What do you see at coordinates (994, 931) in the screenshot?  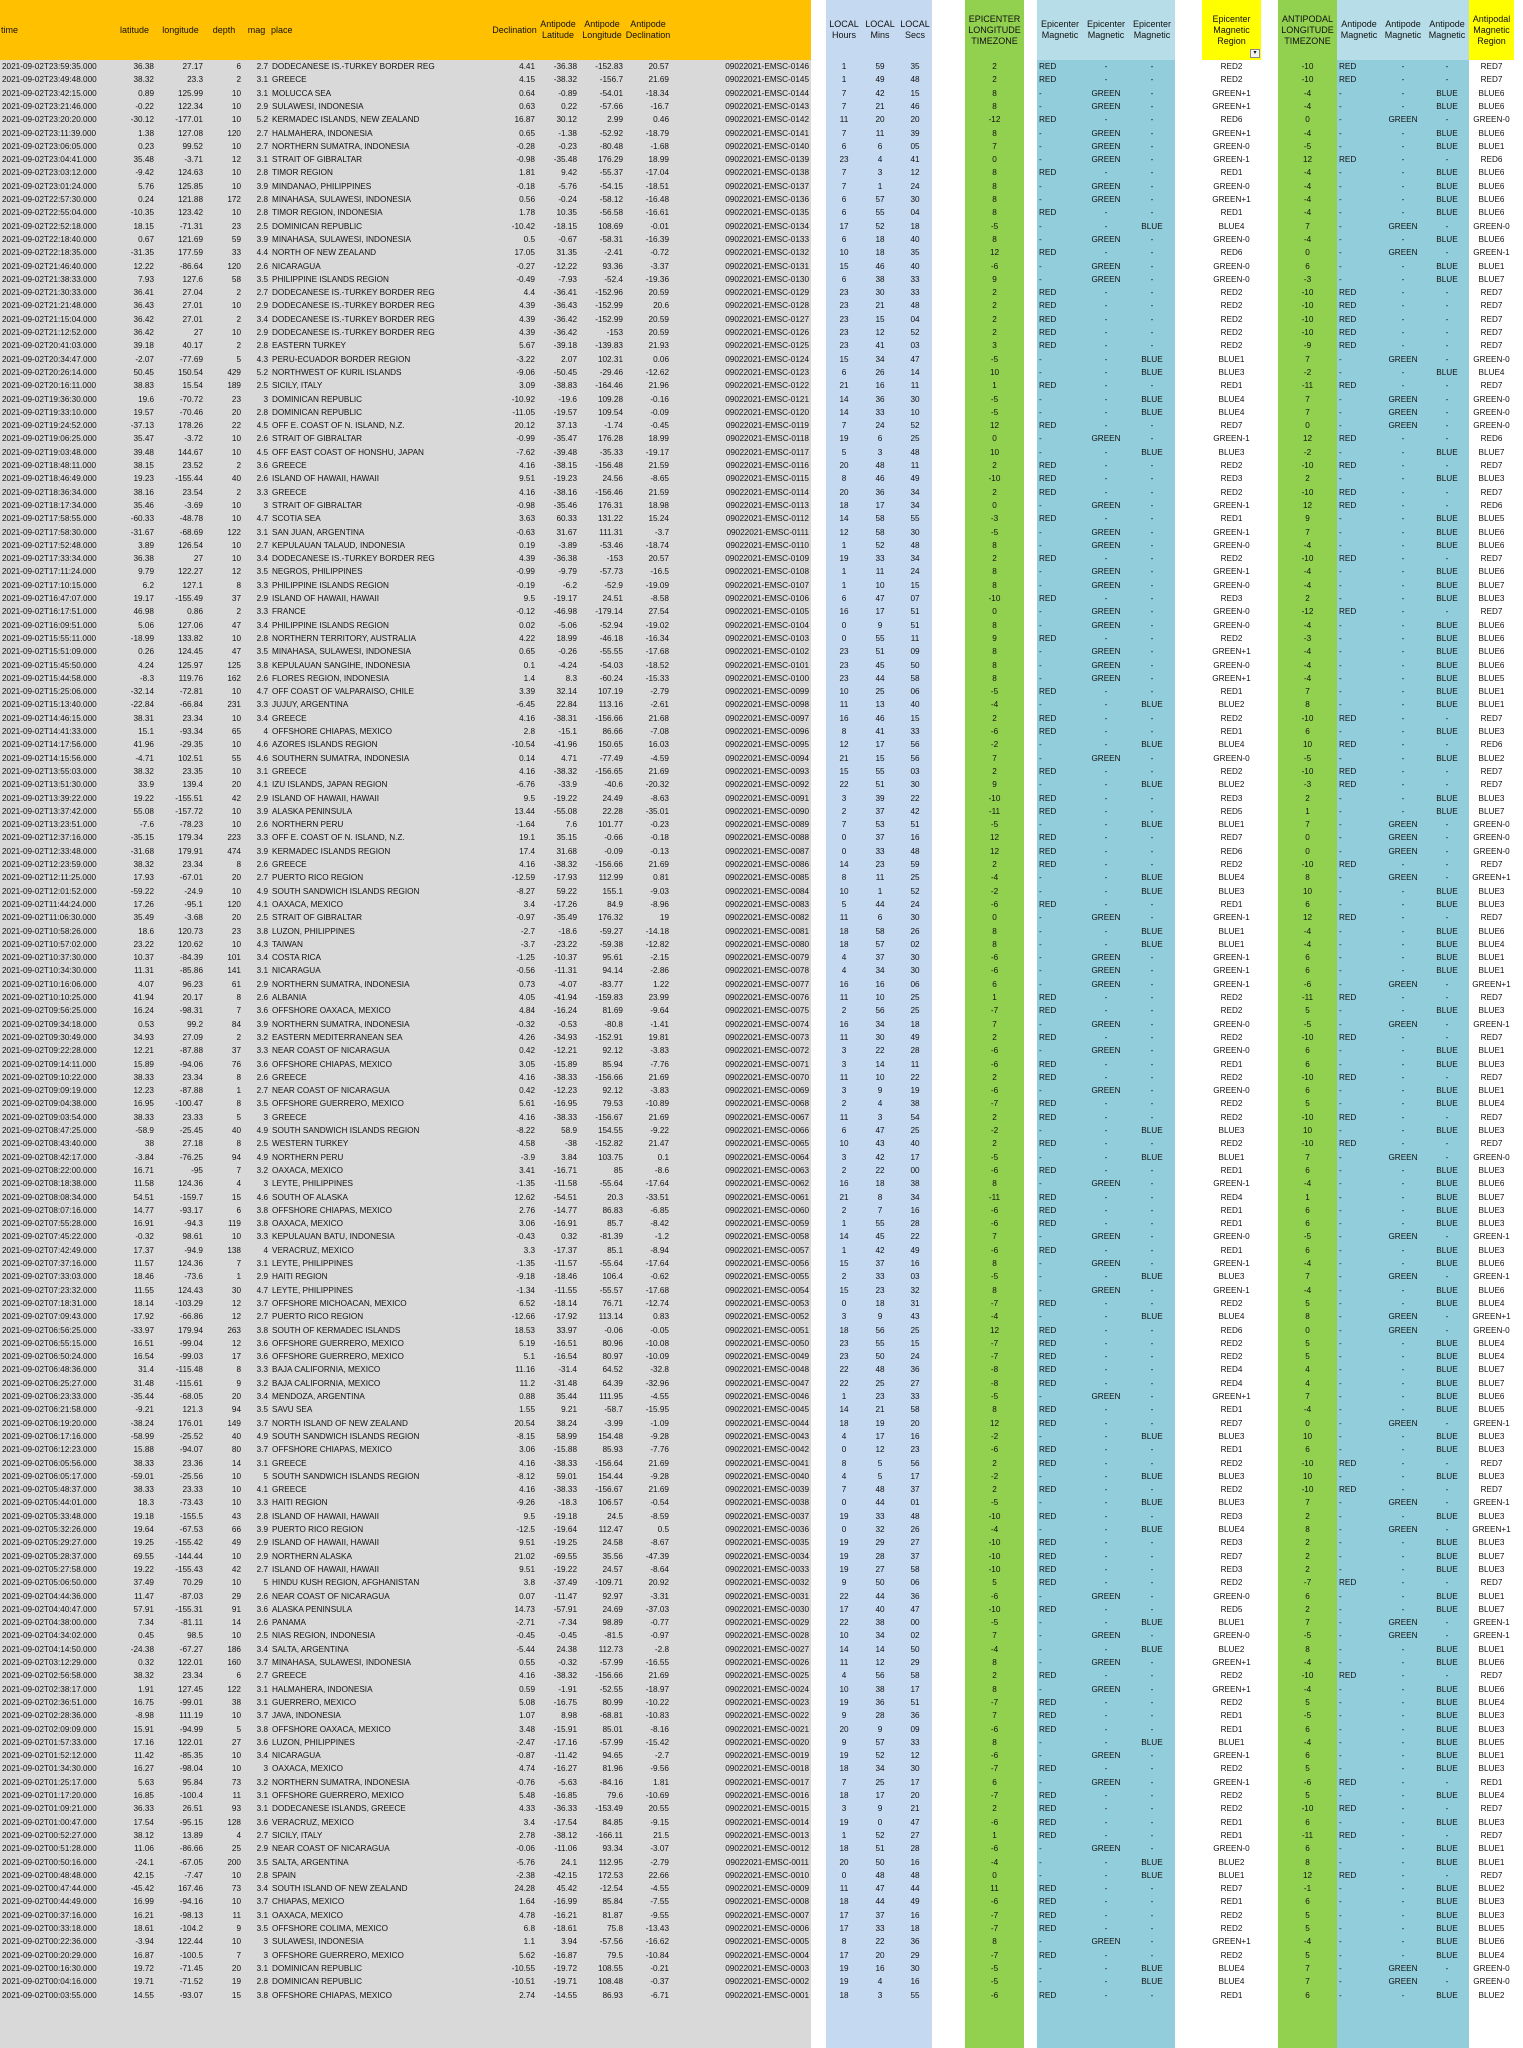 I see `cell-etz: 8` at bounding box center [994, 931].